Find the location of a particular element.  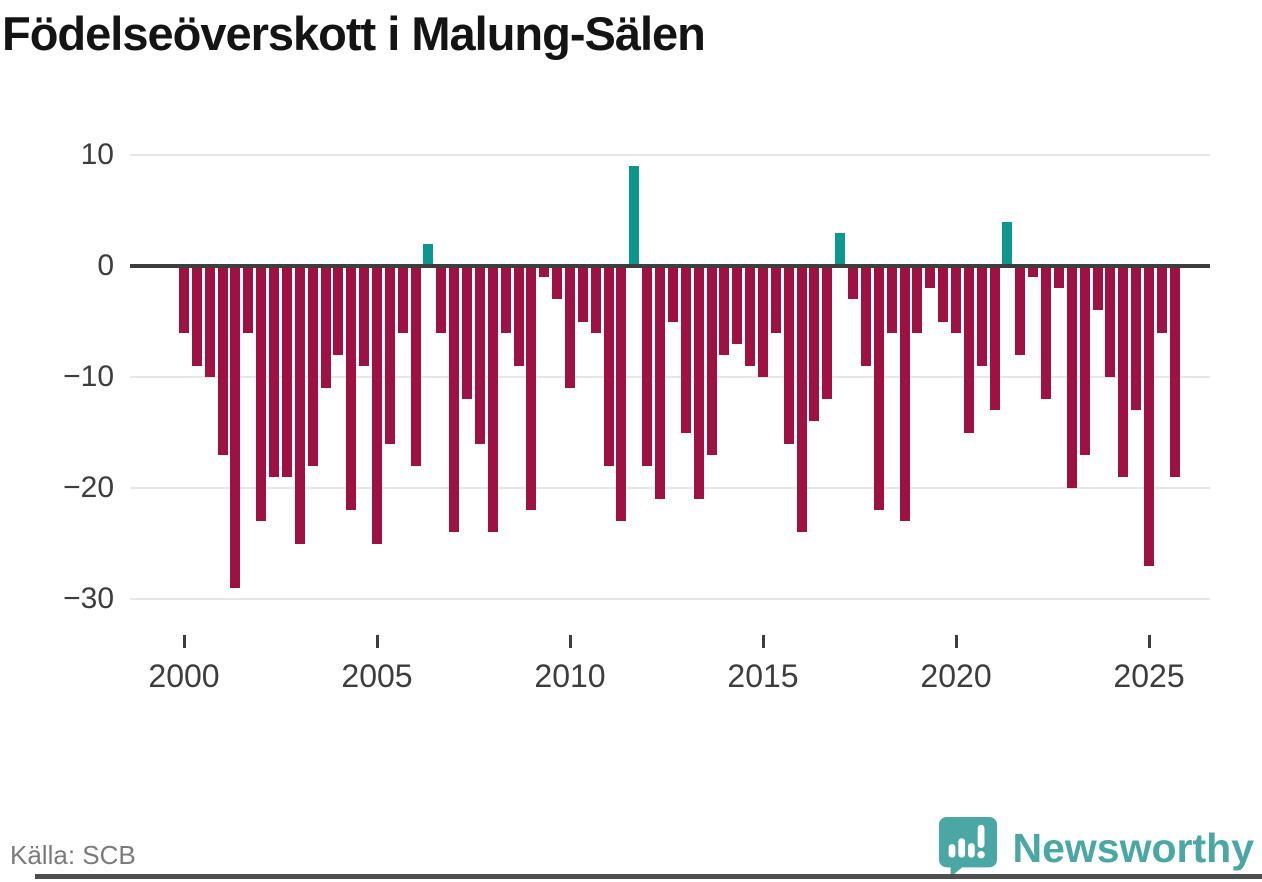

bar-2010-T2 is located at coordinates (582, 295).